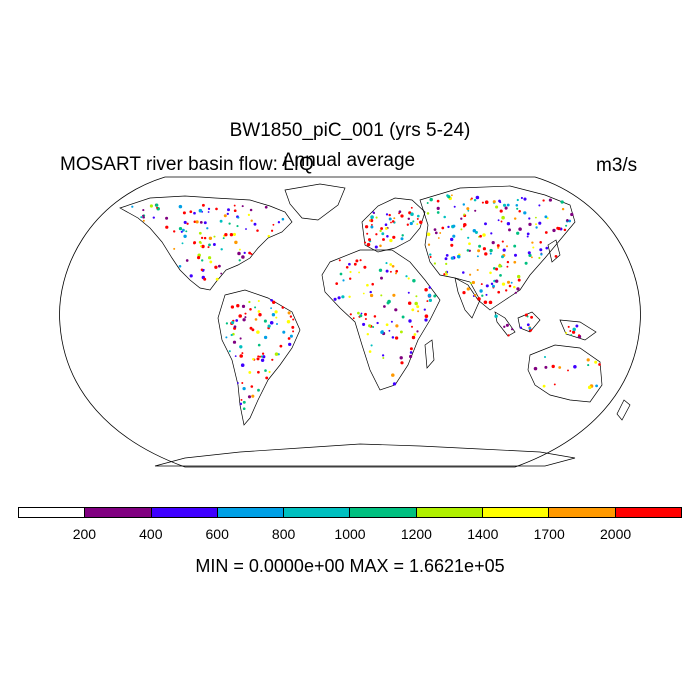 The width and height of the screenshot is (700, 700). I want to click on colorbar, so click(350, 512).